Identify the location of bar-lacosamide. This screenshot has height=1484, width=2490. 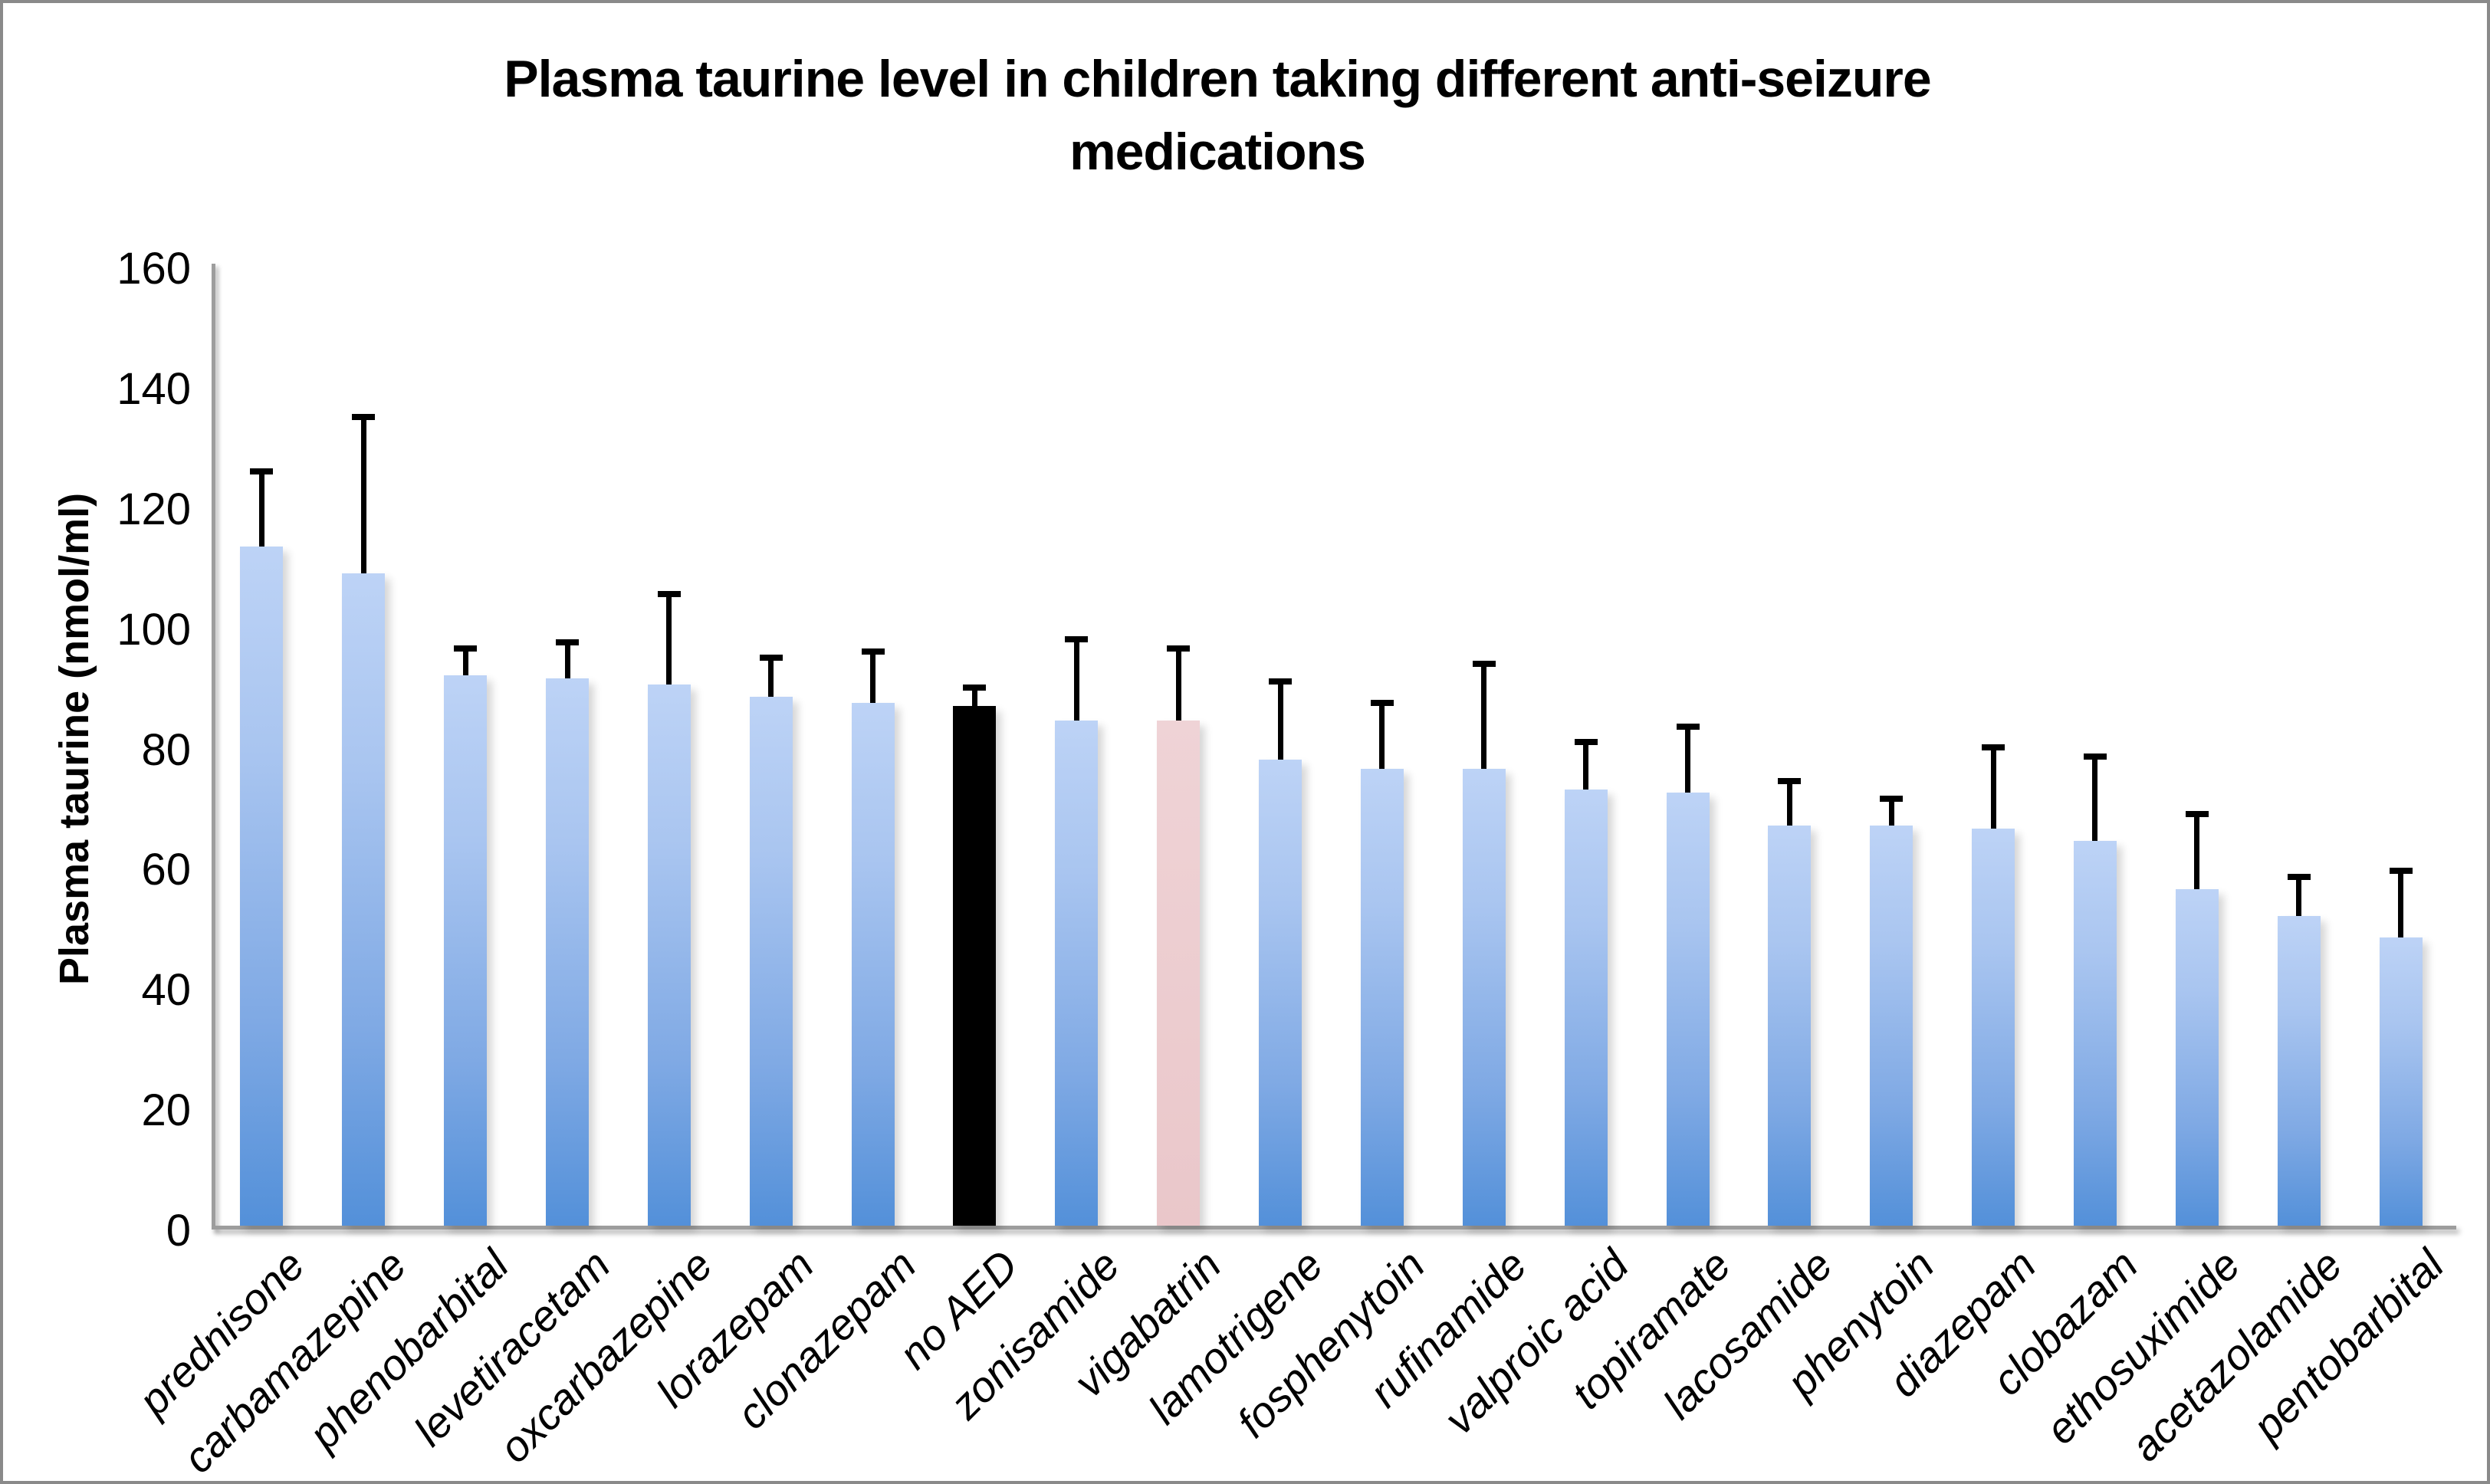
(1790, 1026).